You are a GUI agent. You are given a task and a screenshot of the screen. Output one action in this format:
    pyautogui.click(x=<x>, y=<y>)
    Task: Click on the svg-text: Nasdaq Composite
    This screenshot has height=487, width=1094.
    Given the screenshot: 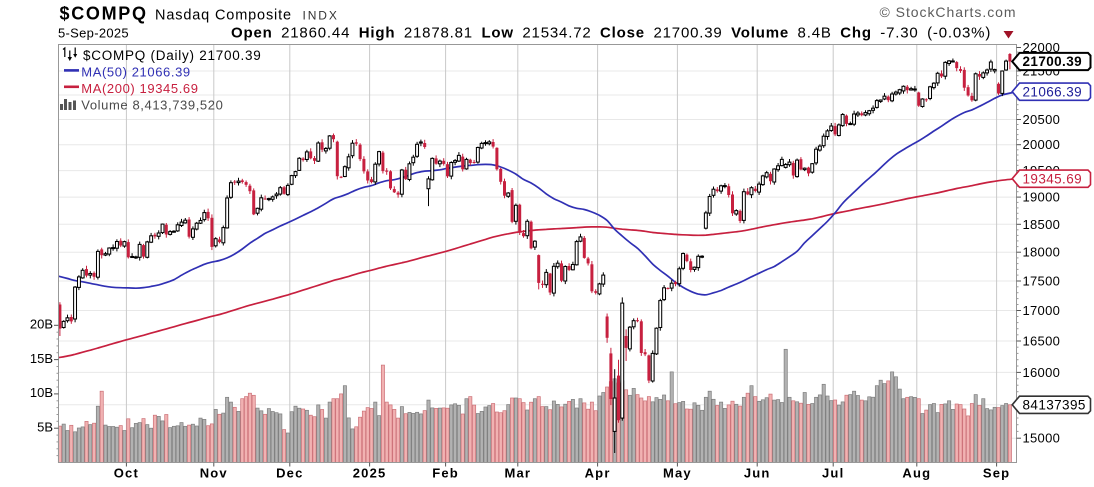 What is the action you would take?
    pyautogui.click(x=223, y=15)
    